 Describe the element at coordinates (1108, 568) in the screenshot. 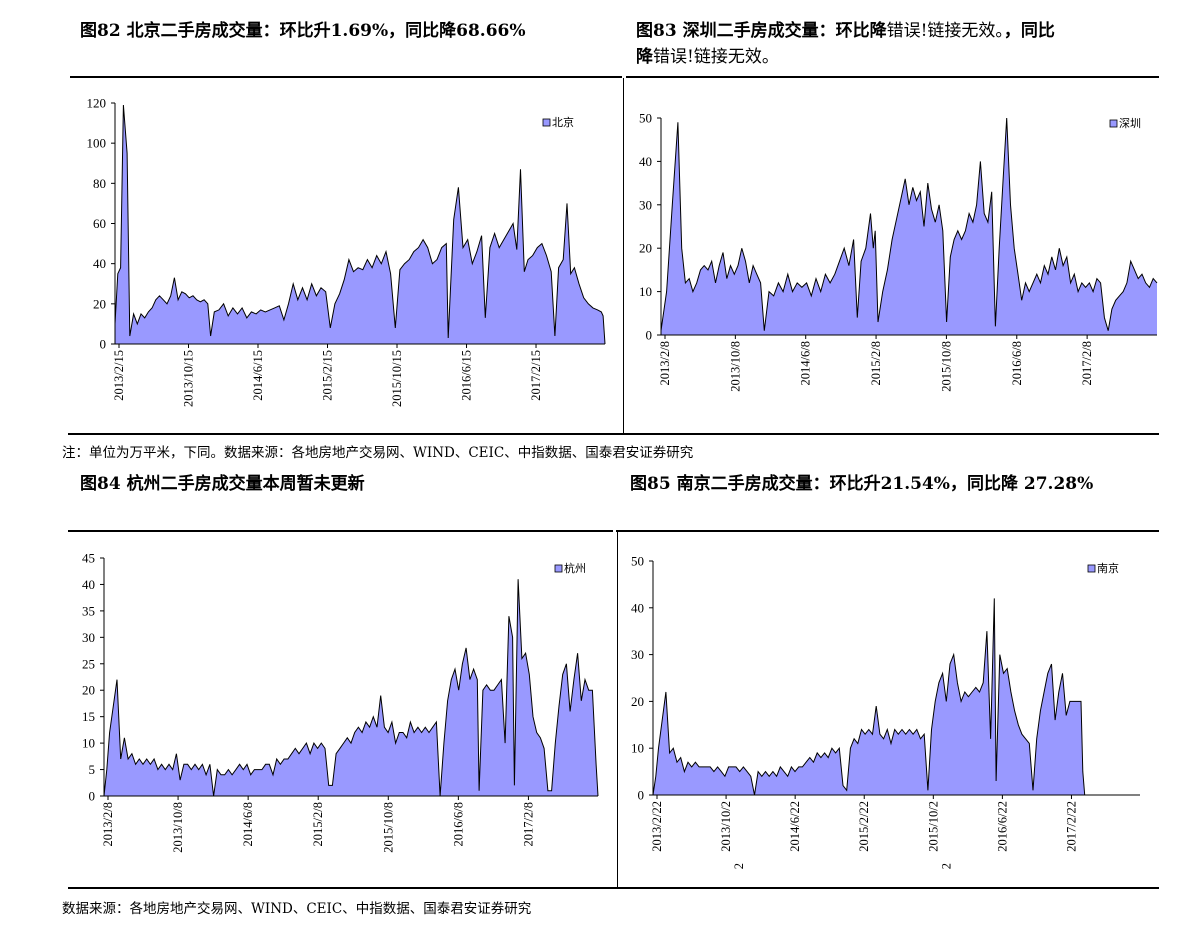

I see `nanjing-legend-label: 南京` at that location.